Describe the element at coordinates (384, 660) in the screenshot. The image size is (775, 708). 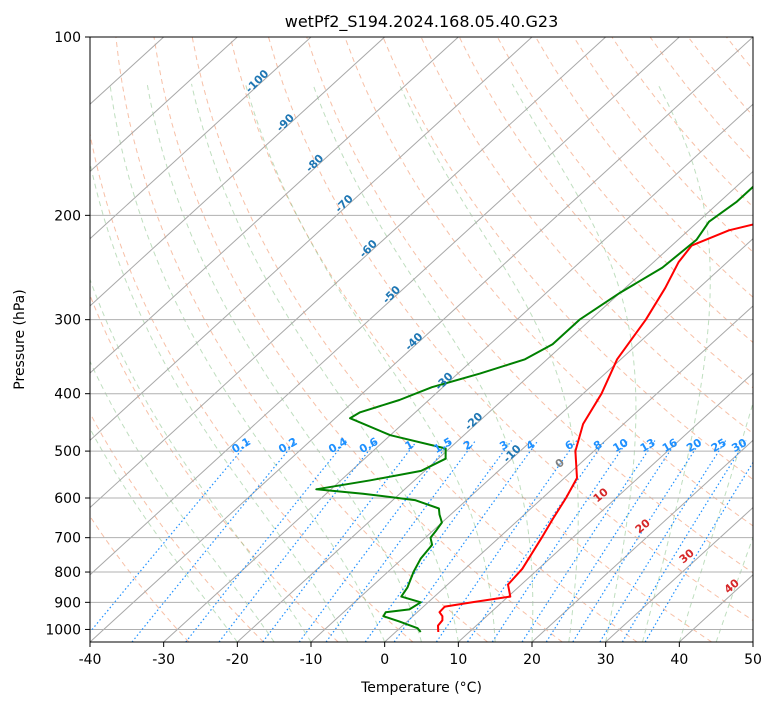
I see `x-tick-label: 0` at that location.